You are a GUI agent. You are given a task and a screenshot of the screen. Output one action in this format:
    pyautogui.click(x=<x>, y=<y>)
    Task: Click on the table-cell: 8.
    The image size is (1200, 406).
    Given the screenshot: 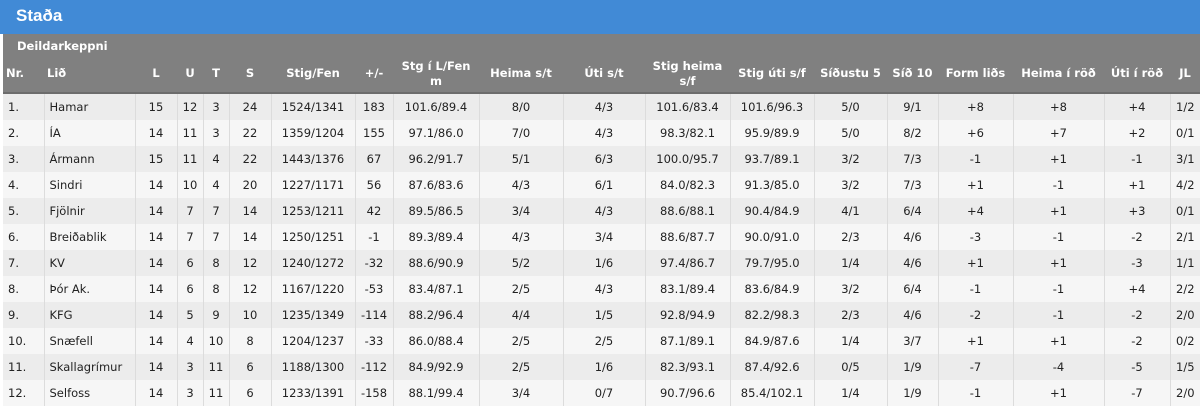 What is the action you would take?
    pyautogui.click(x=13, y=289)
    